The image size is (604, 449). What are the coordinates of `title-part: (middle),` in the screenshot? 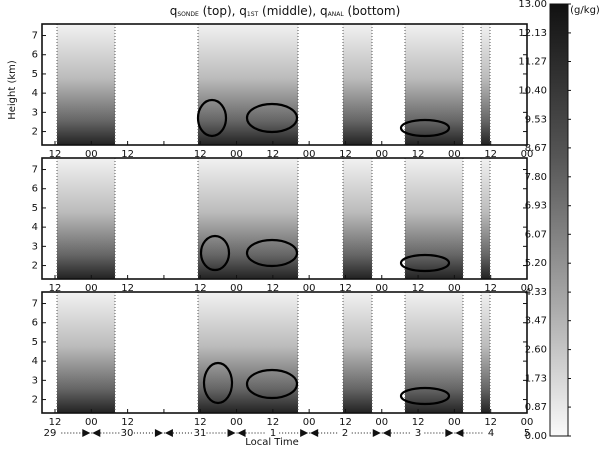 It's located at (289, 11).